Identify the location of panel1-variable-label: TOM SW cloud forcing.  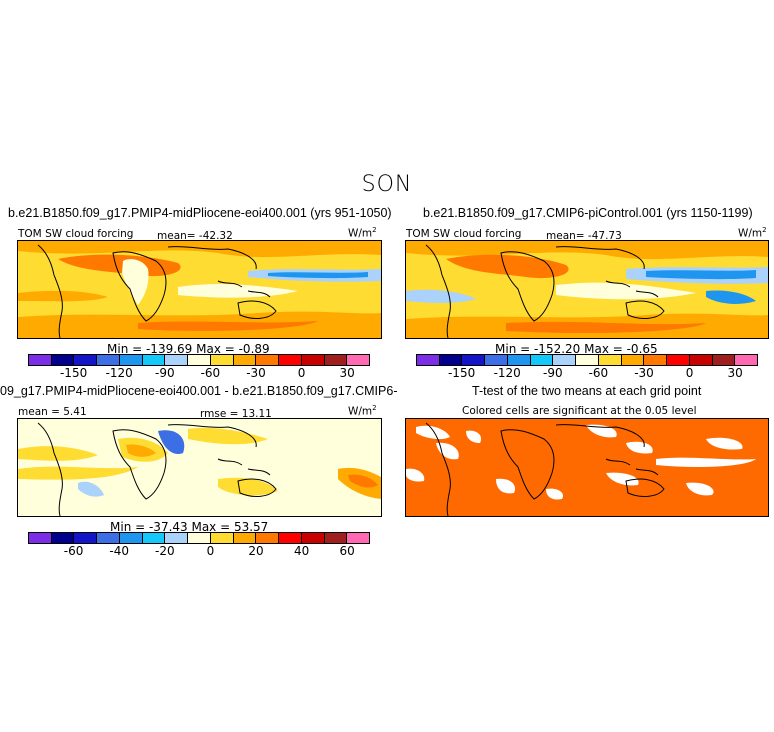
(76, 234).